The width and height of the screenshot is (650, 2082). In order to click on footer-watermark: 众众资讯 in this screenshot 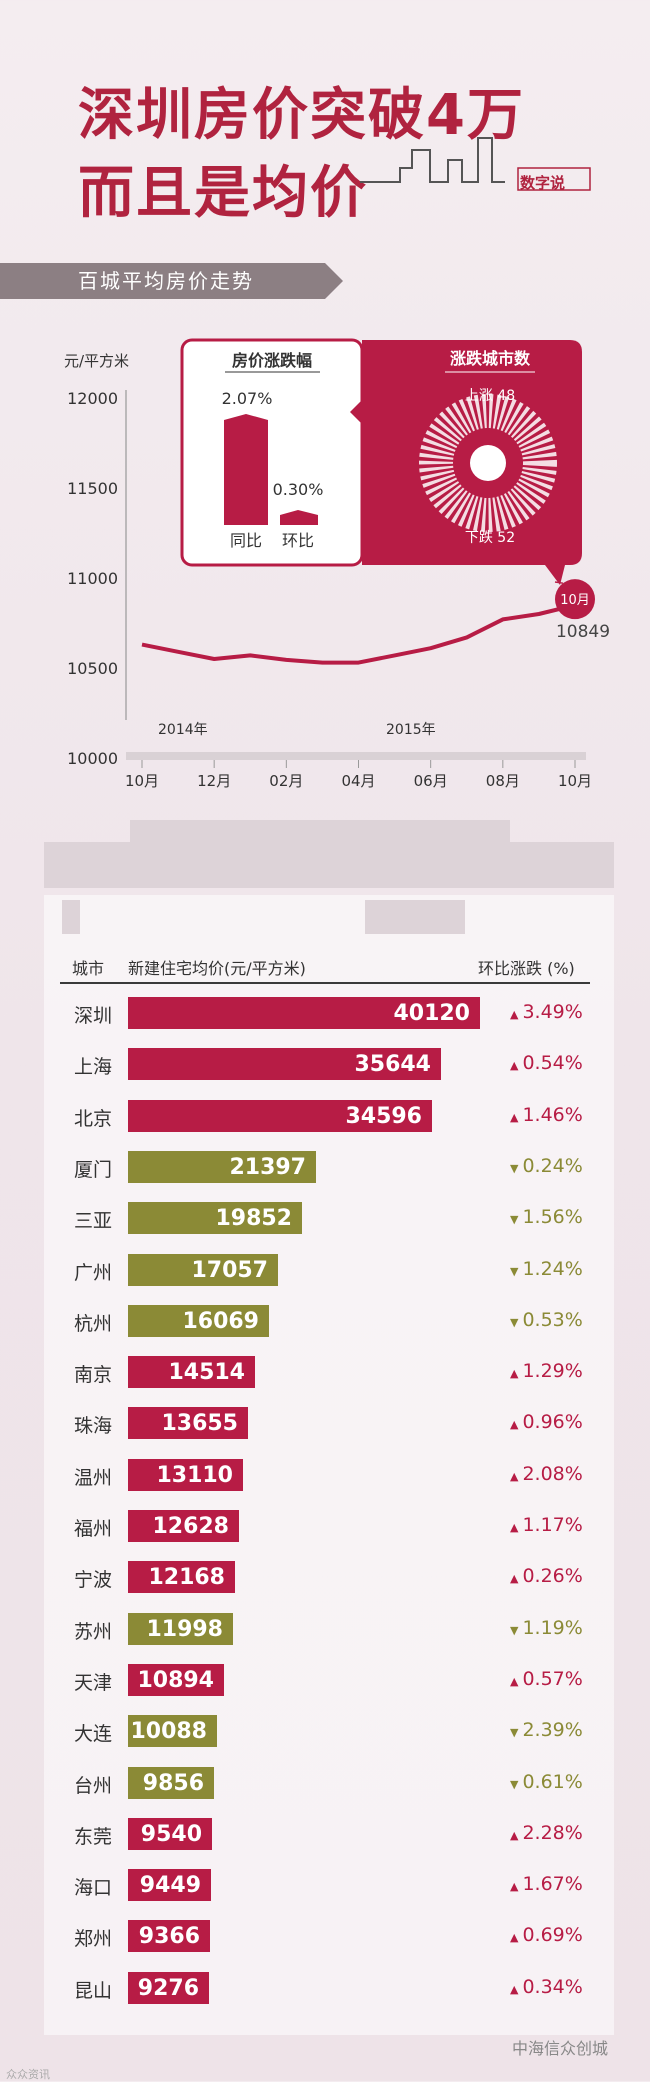, I will do `click(28, 2074)`.